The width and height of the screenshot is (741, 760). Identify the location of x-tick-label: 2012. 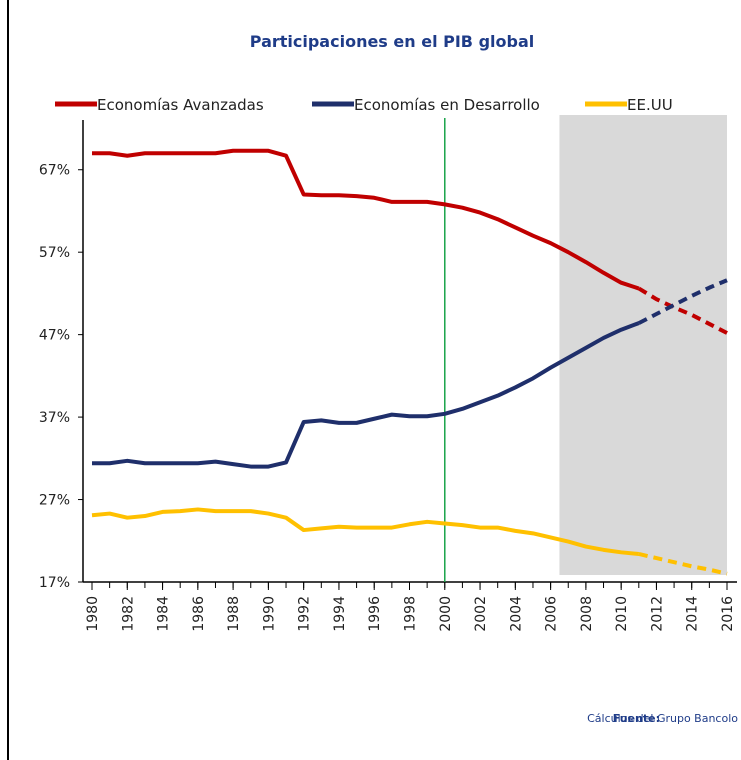
(657, 614).